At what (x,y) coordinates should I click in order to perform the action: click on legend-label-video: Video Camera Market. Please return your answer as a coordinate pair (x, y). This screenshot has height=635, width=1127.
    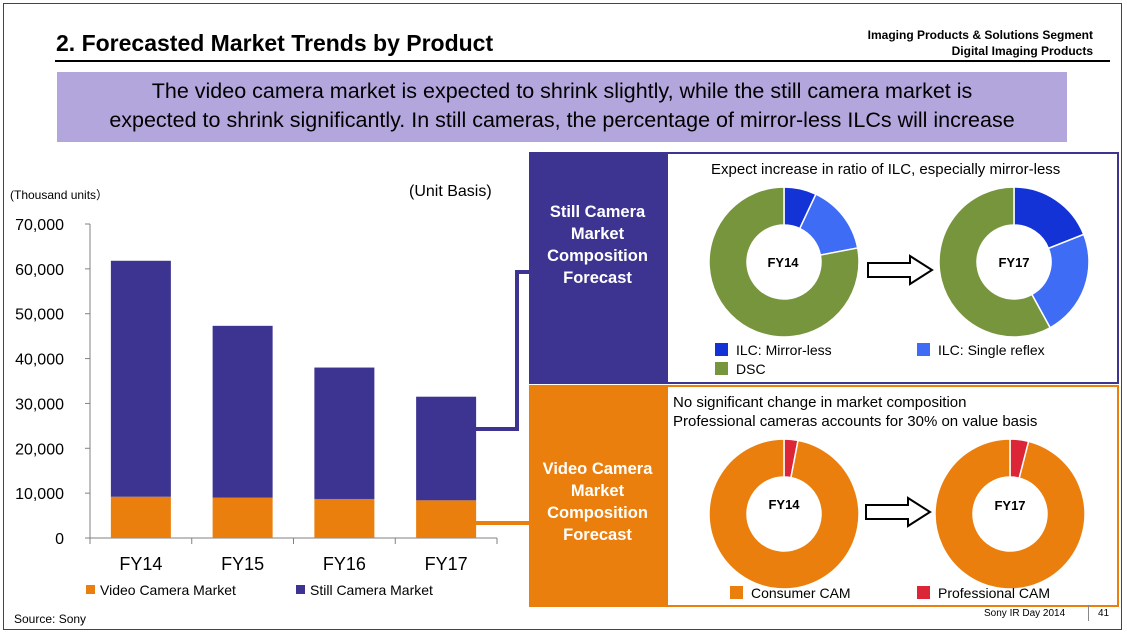
    Looking at the image, I should click on (168, 590).